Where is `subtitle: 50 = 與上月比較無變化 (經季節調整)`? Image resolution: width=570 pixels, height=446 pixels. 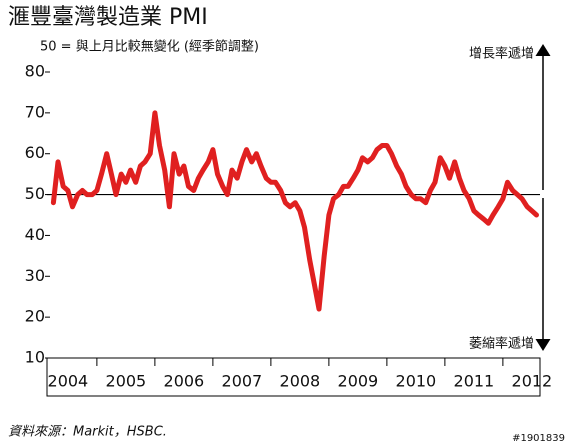
subtitle: 50 = 與上月比較無變化 (經季節調整) is located at coordinates (149, 47).